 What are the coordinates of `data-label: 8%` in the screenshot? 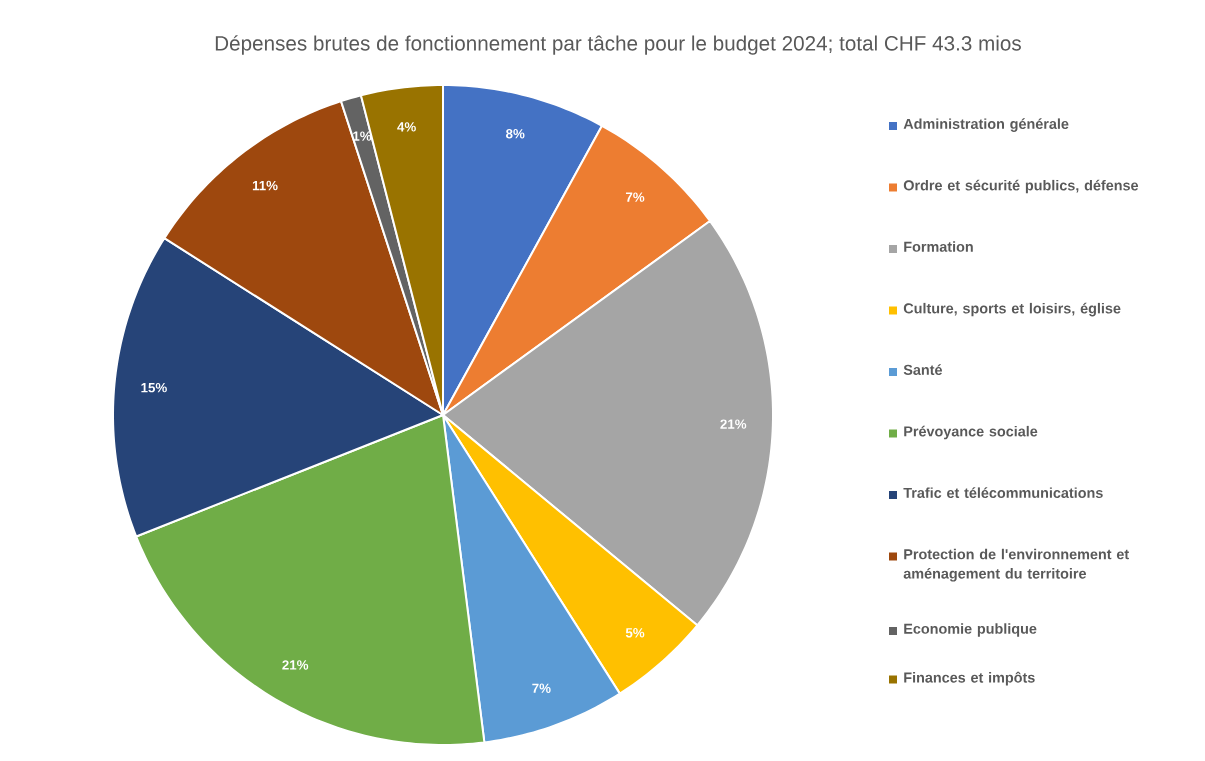 It's located at (515, 134).